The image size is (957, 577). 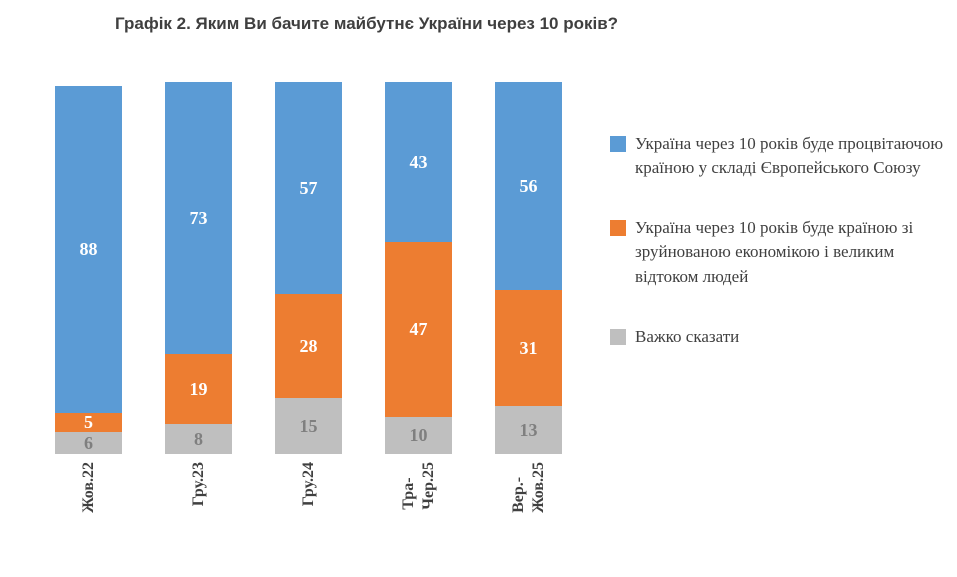 I want to click on bar-column: 88 5 6, so click(x=88, y=269).